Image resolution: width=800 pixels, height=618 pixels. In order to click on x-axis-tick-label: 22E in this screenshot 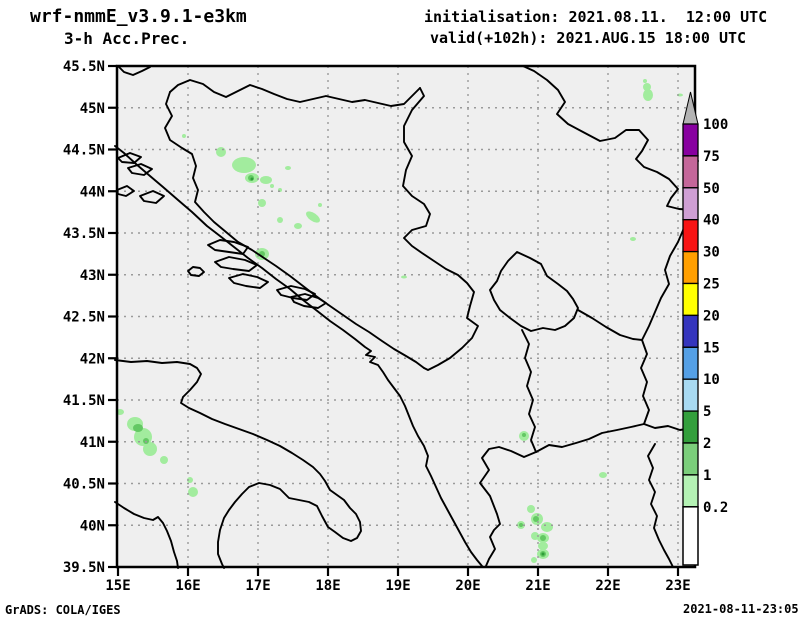, I will do `click(607, 586)`.